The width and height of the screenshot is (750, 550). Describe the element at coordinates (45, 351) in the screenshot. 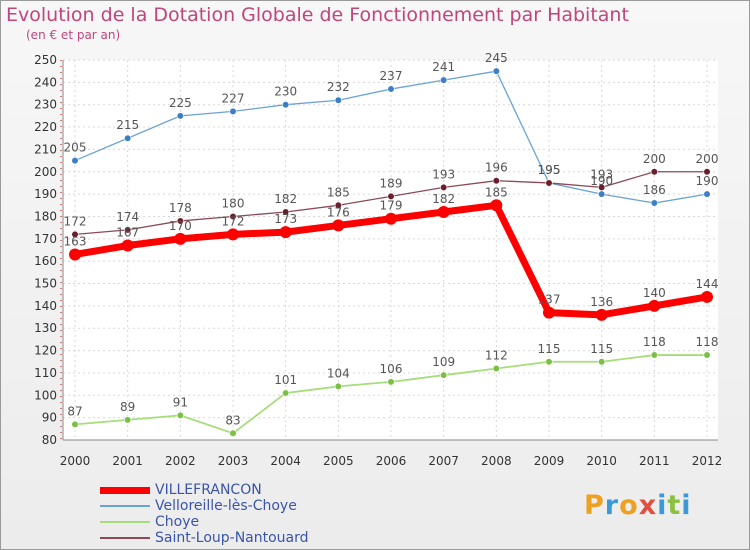

I see `y-tick-label: 120` at that location.